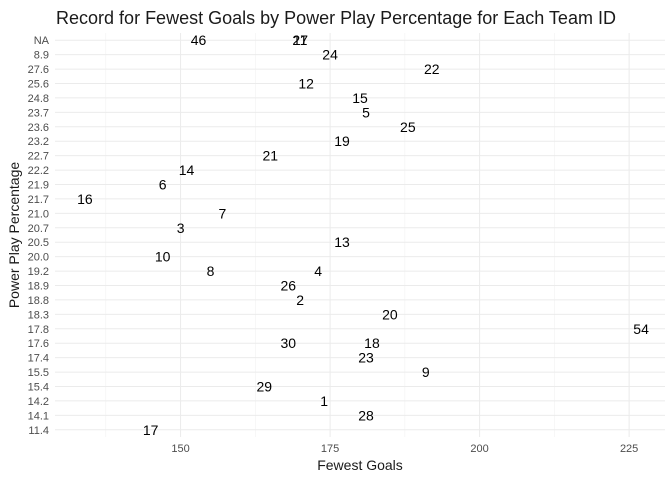 This screenshot has width=672, height=480. Describe the element at coordinates (641, 329) in the screenshot. I see `point-label: 54` at that location.